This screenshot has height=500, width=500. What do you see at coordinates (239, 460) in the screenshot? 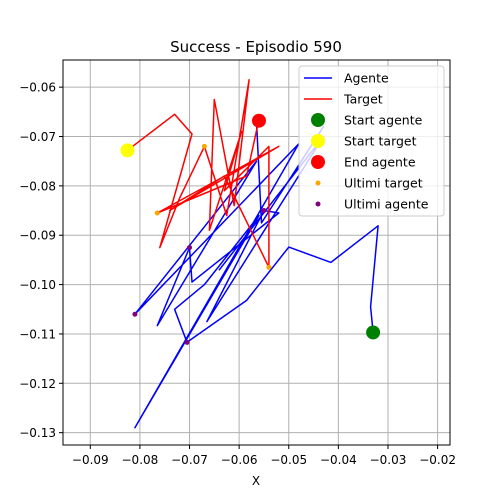
I see `x-tick-label-3: −0.06` at bounding box center [239, 460].